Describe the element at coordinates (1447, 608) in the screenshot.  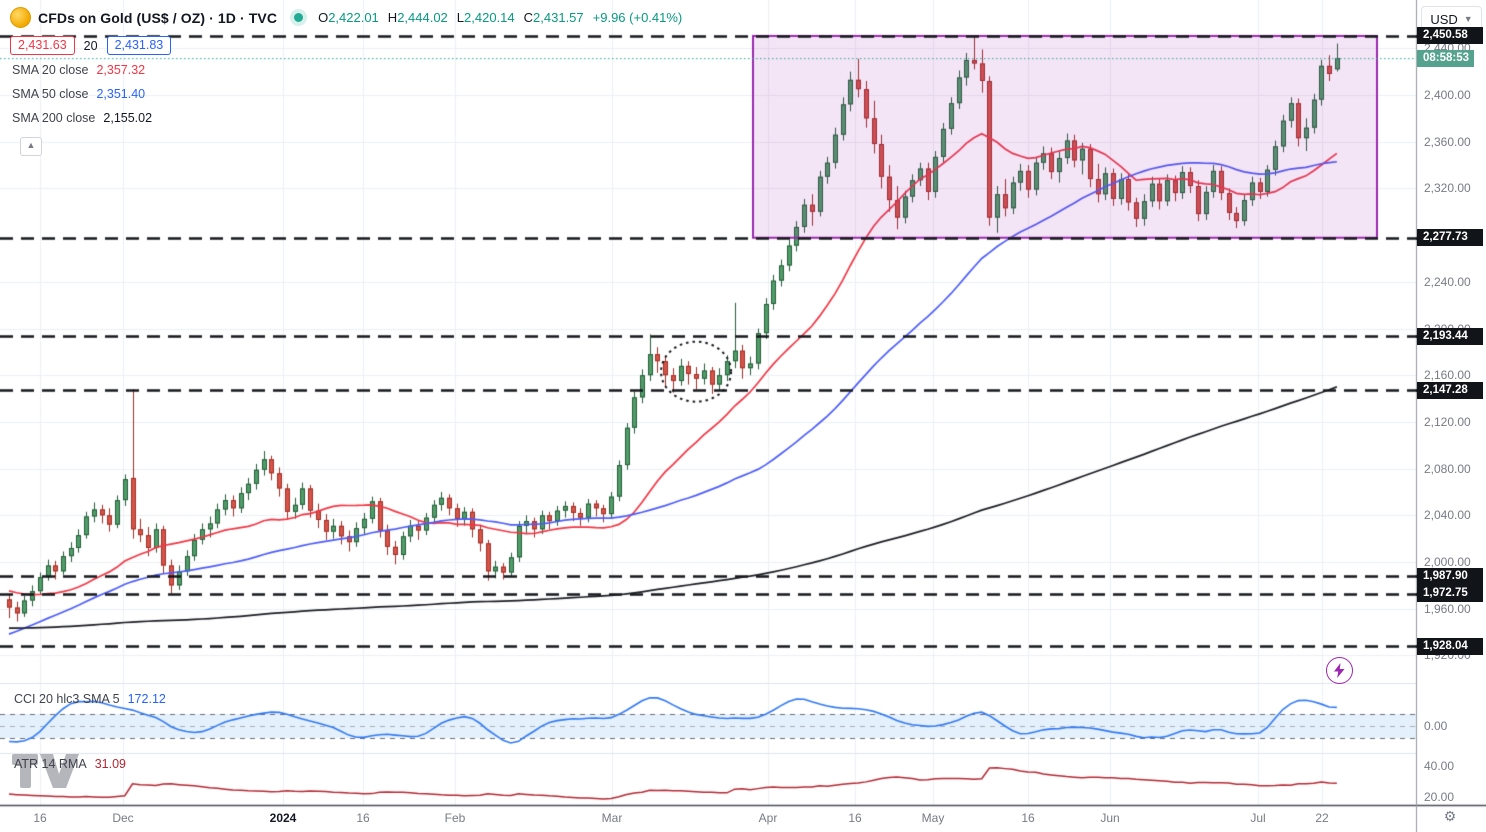
I see `price-axis-tick: 1,960.00` at that location.